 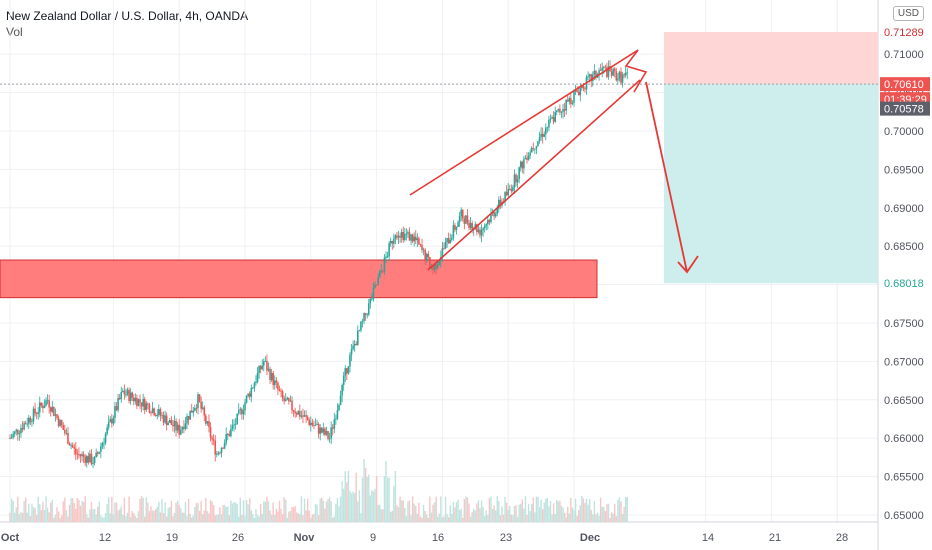 What do you see at coordinates (771, 184) in the screenshot?
I see `take-profit-zone` at bounding box center [771, 184].